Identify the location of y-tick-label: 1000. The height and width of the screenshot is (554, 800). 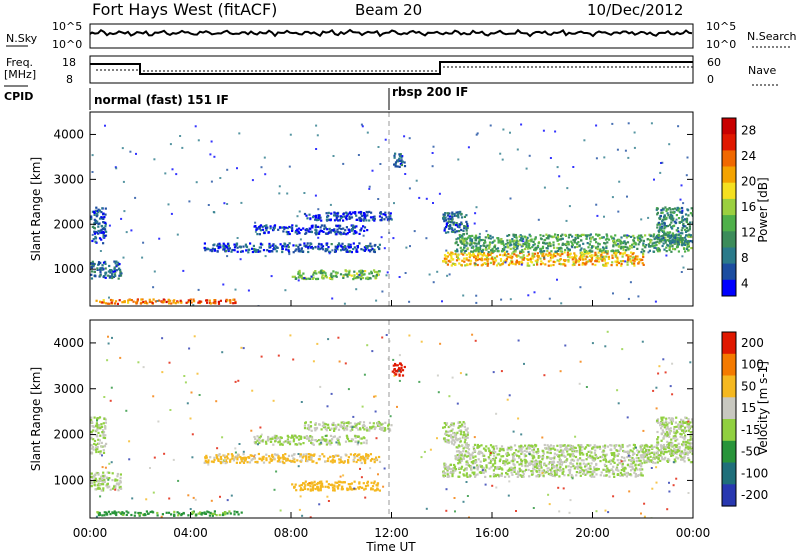
(68, 269).